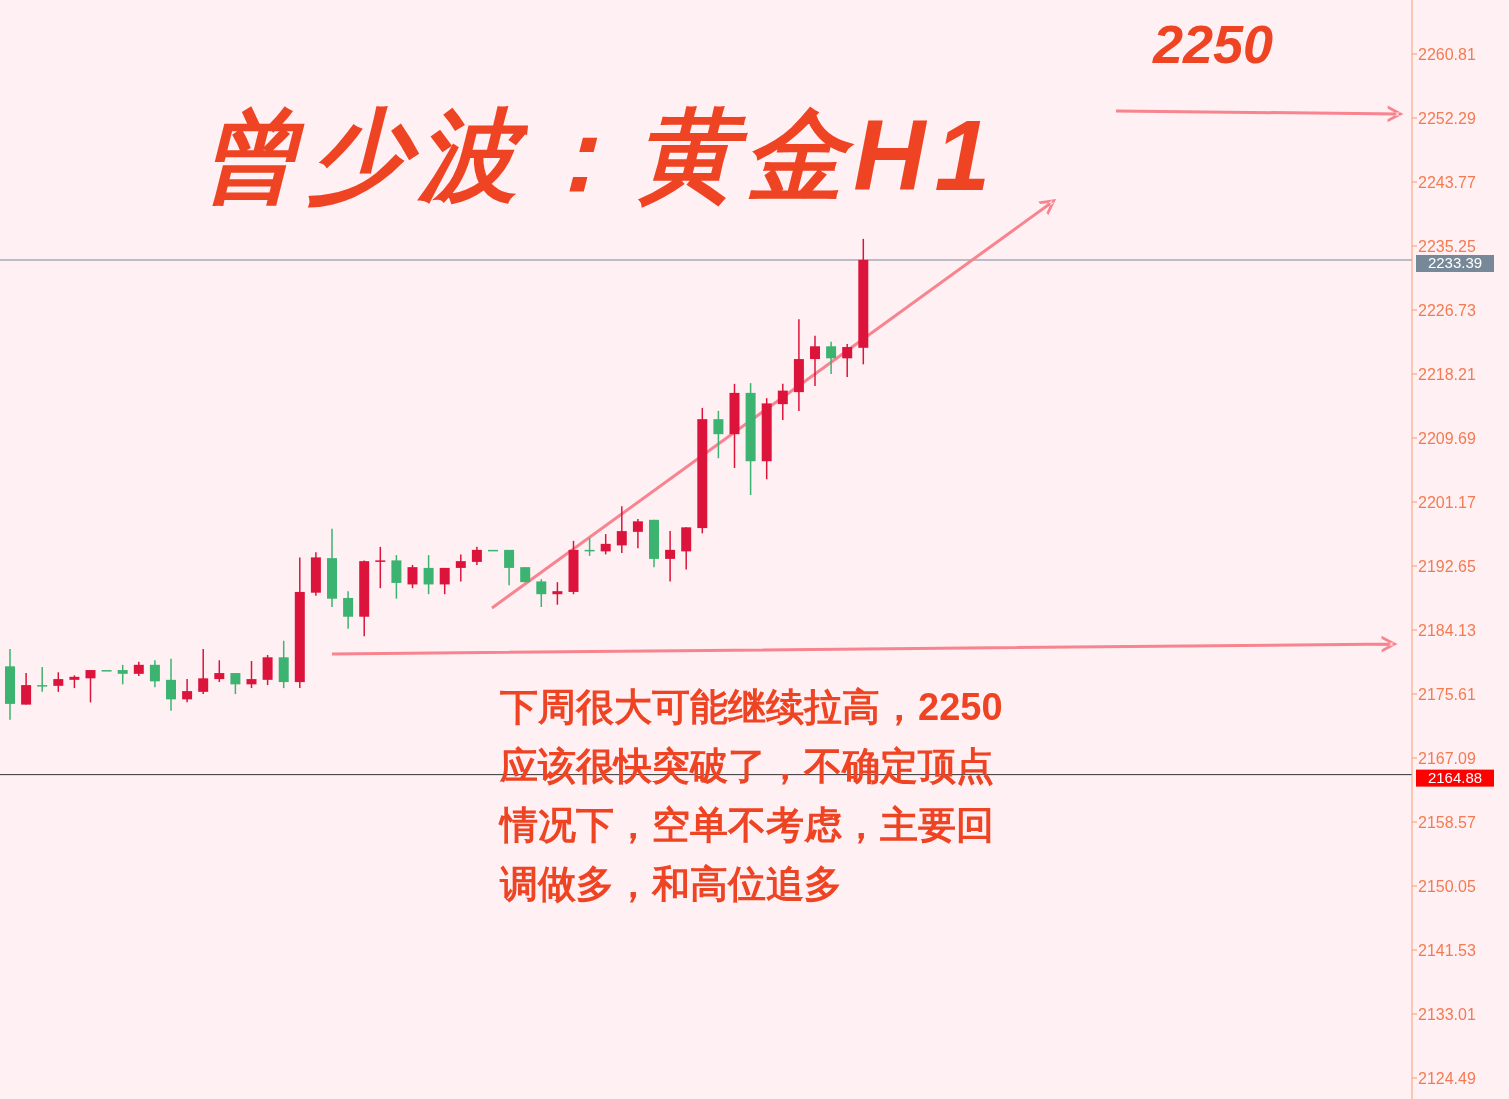  What do you see at coordinates (1447, 630) in the screenshot?
I see `y-tick-label: 2184.13` at bounding box center [1447, 630].